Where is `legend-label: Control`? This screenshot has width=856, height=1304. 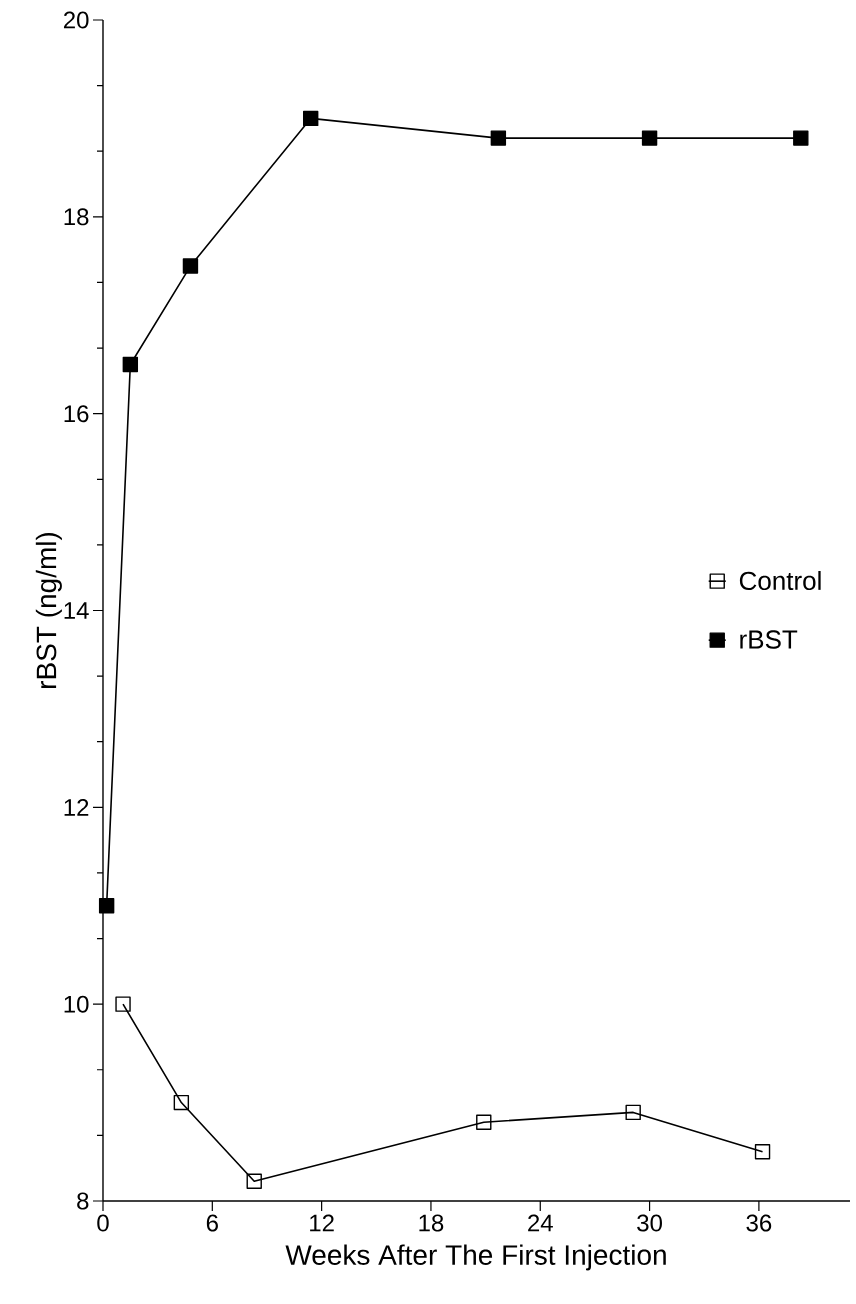
legend-label: Control is located at coordinates (780, 581).